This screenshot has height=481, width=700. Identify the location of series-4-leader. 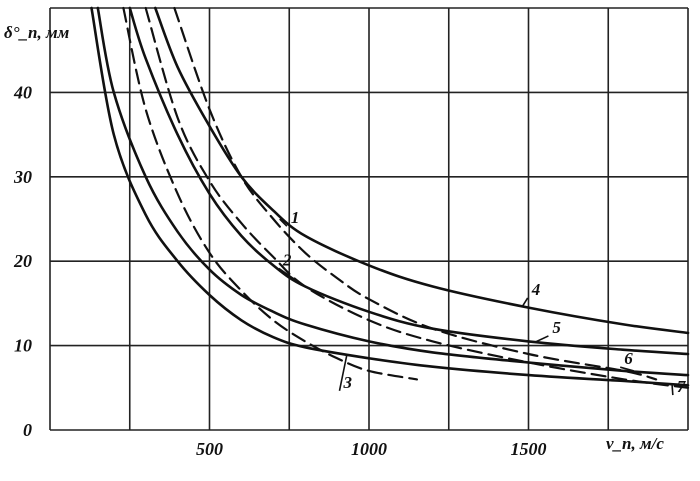
(525, 302).